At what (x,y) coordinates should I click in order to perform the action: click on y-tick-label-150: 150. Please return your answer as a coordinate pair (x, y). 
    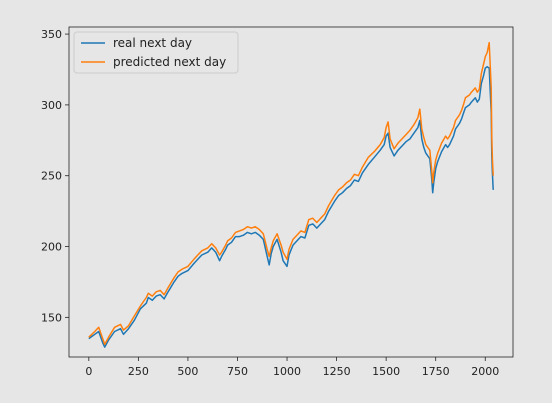
    Looking at the image, I should click on (51, 317).